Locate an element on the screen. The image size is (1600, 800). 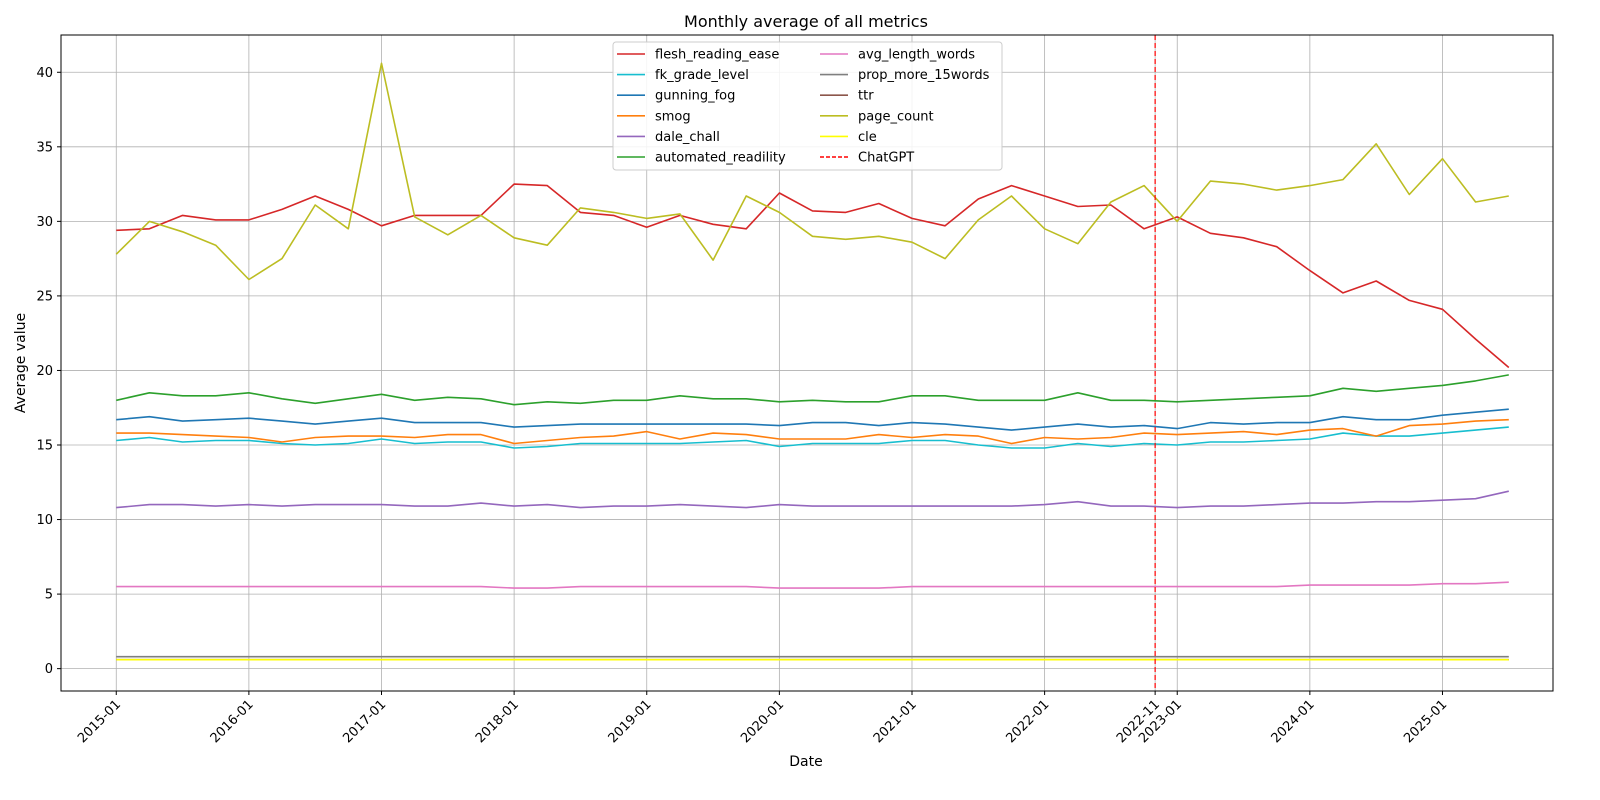
y-tick-label: 5 is located at coordinates (49, 595).